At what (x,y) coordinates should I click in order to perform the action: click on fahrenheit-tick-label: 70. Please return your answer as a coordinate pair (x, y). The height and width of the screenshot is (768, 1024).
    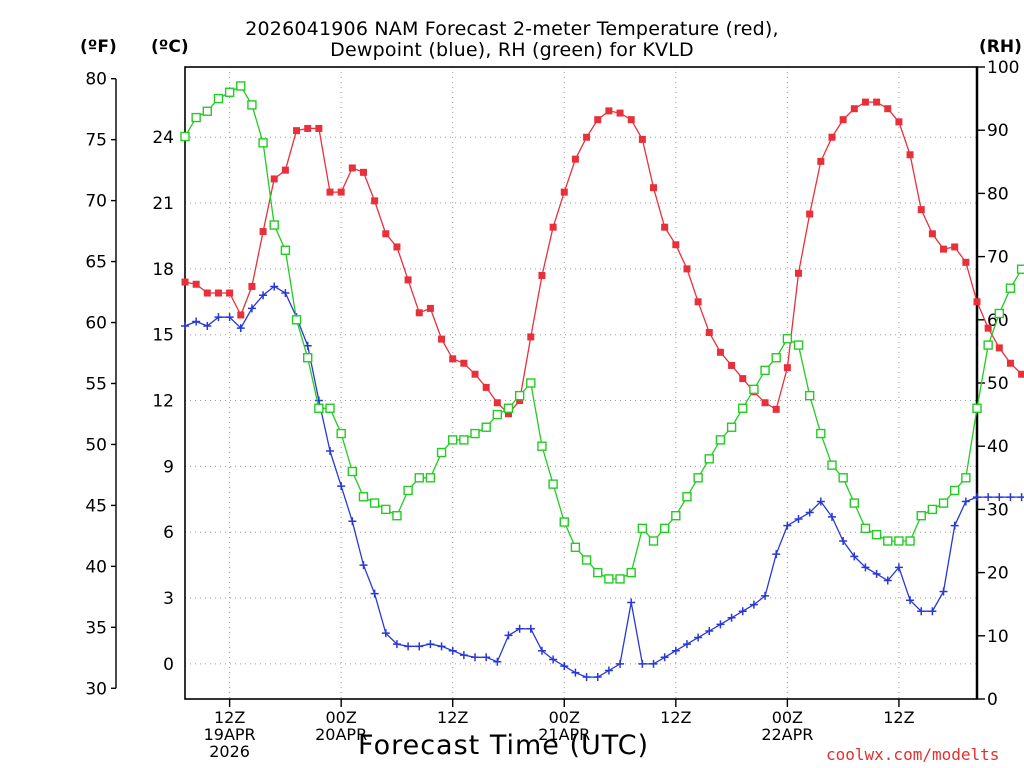
    Looking at the image, I should click on (96, 202).